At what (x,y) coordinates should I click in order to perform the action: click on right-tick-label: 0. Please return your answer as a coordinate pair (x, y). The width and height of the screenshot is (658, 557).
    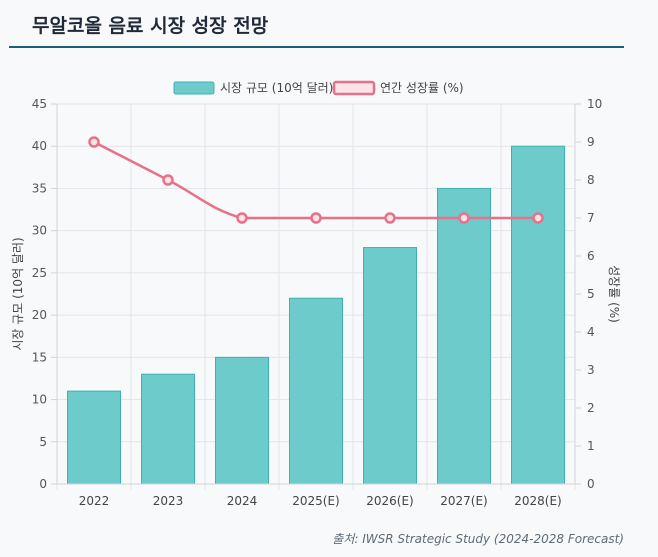
    Looking at the image, I should click on (591, 484).